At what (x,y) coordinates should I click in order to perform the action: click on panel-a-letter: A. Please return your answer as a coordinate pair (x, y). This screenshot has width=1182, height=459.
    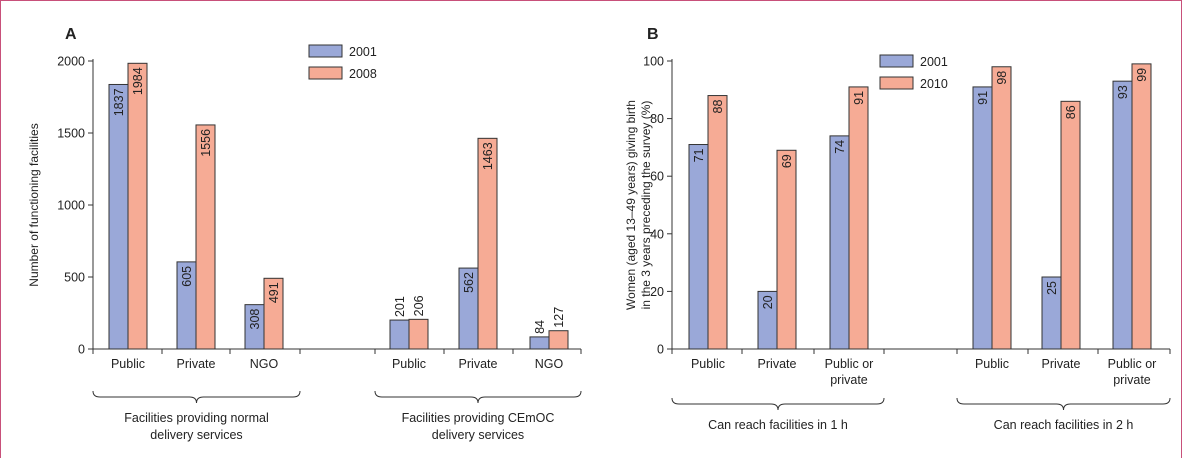
    Looking at the image, I should click on (71, 34).